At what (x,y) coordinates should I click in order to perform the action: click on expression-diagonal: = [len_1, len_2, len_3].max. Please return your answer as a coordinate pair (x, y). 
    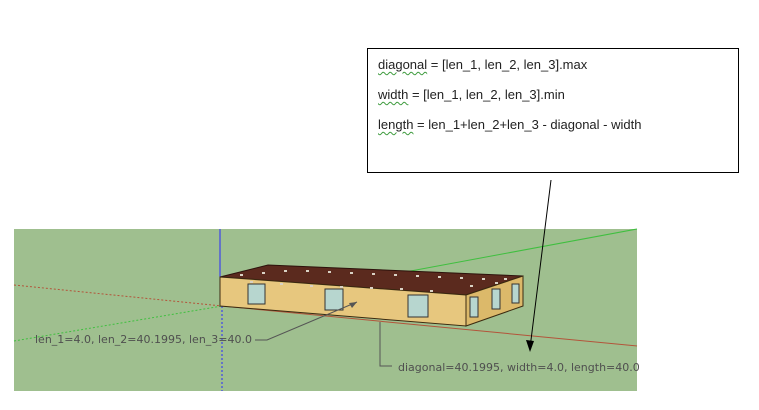
    Looking at the image, I should click on (507, 64).